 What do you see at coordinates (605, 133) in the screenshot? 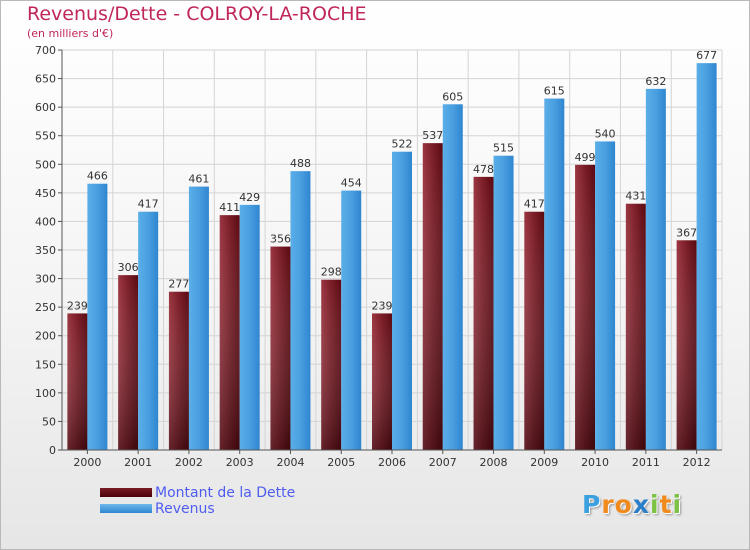
I see `data-label-revenue-2010: 540` at bounding box center [605, 133].